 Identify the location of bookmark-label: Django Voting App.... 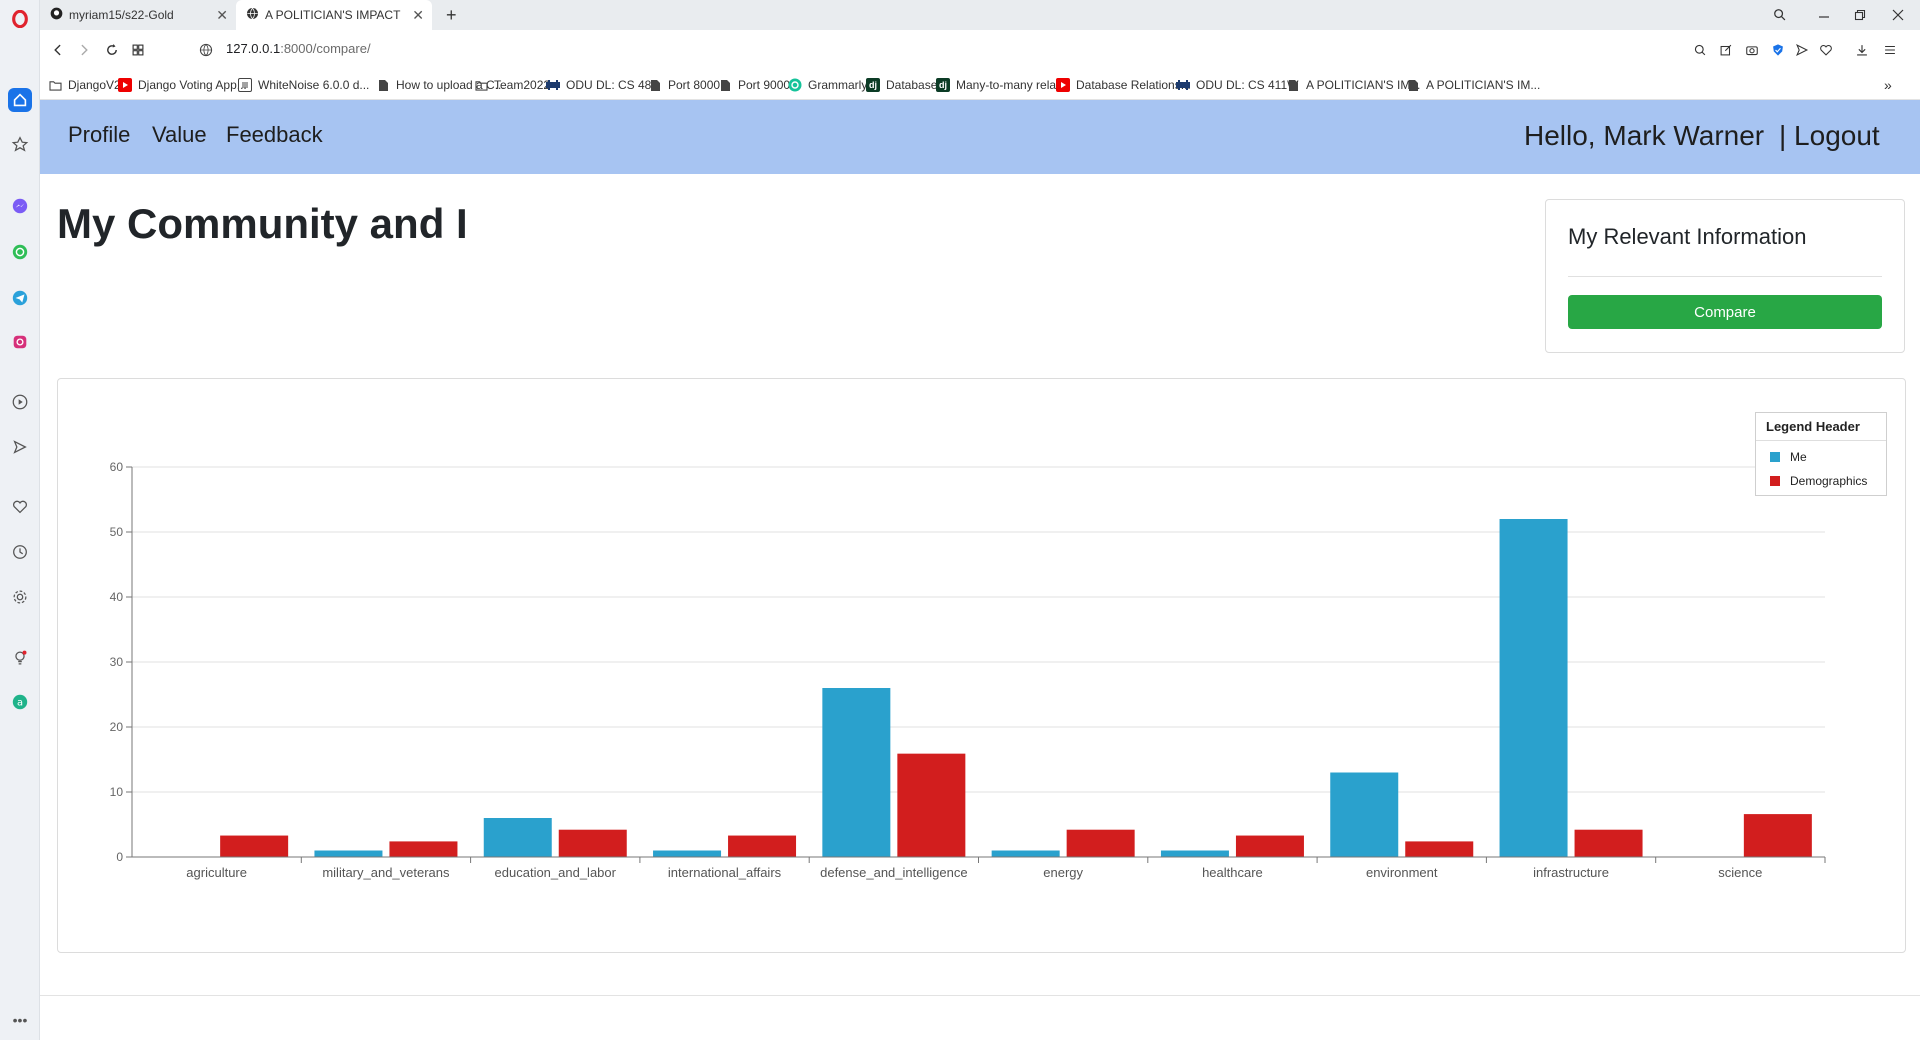
(192, 85).